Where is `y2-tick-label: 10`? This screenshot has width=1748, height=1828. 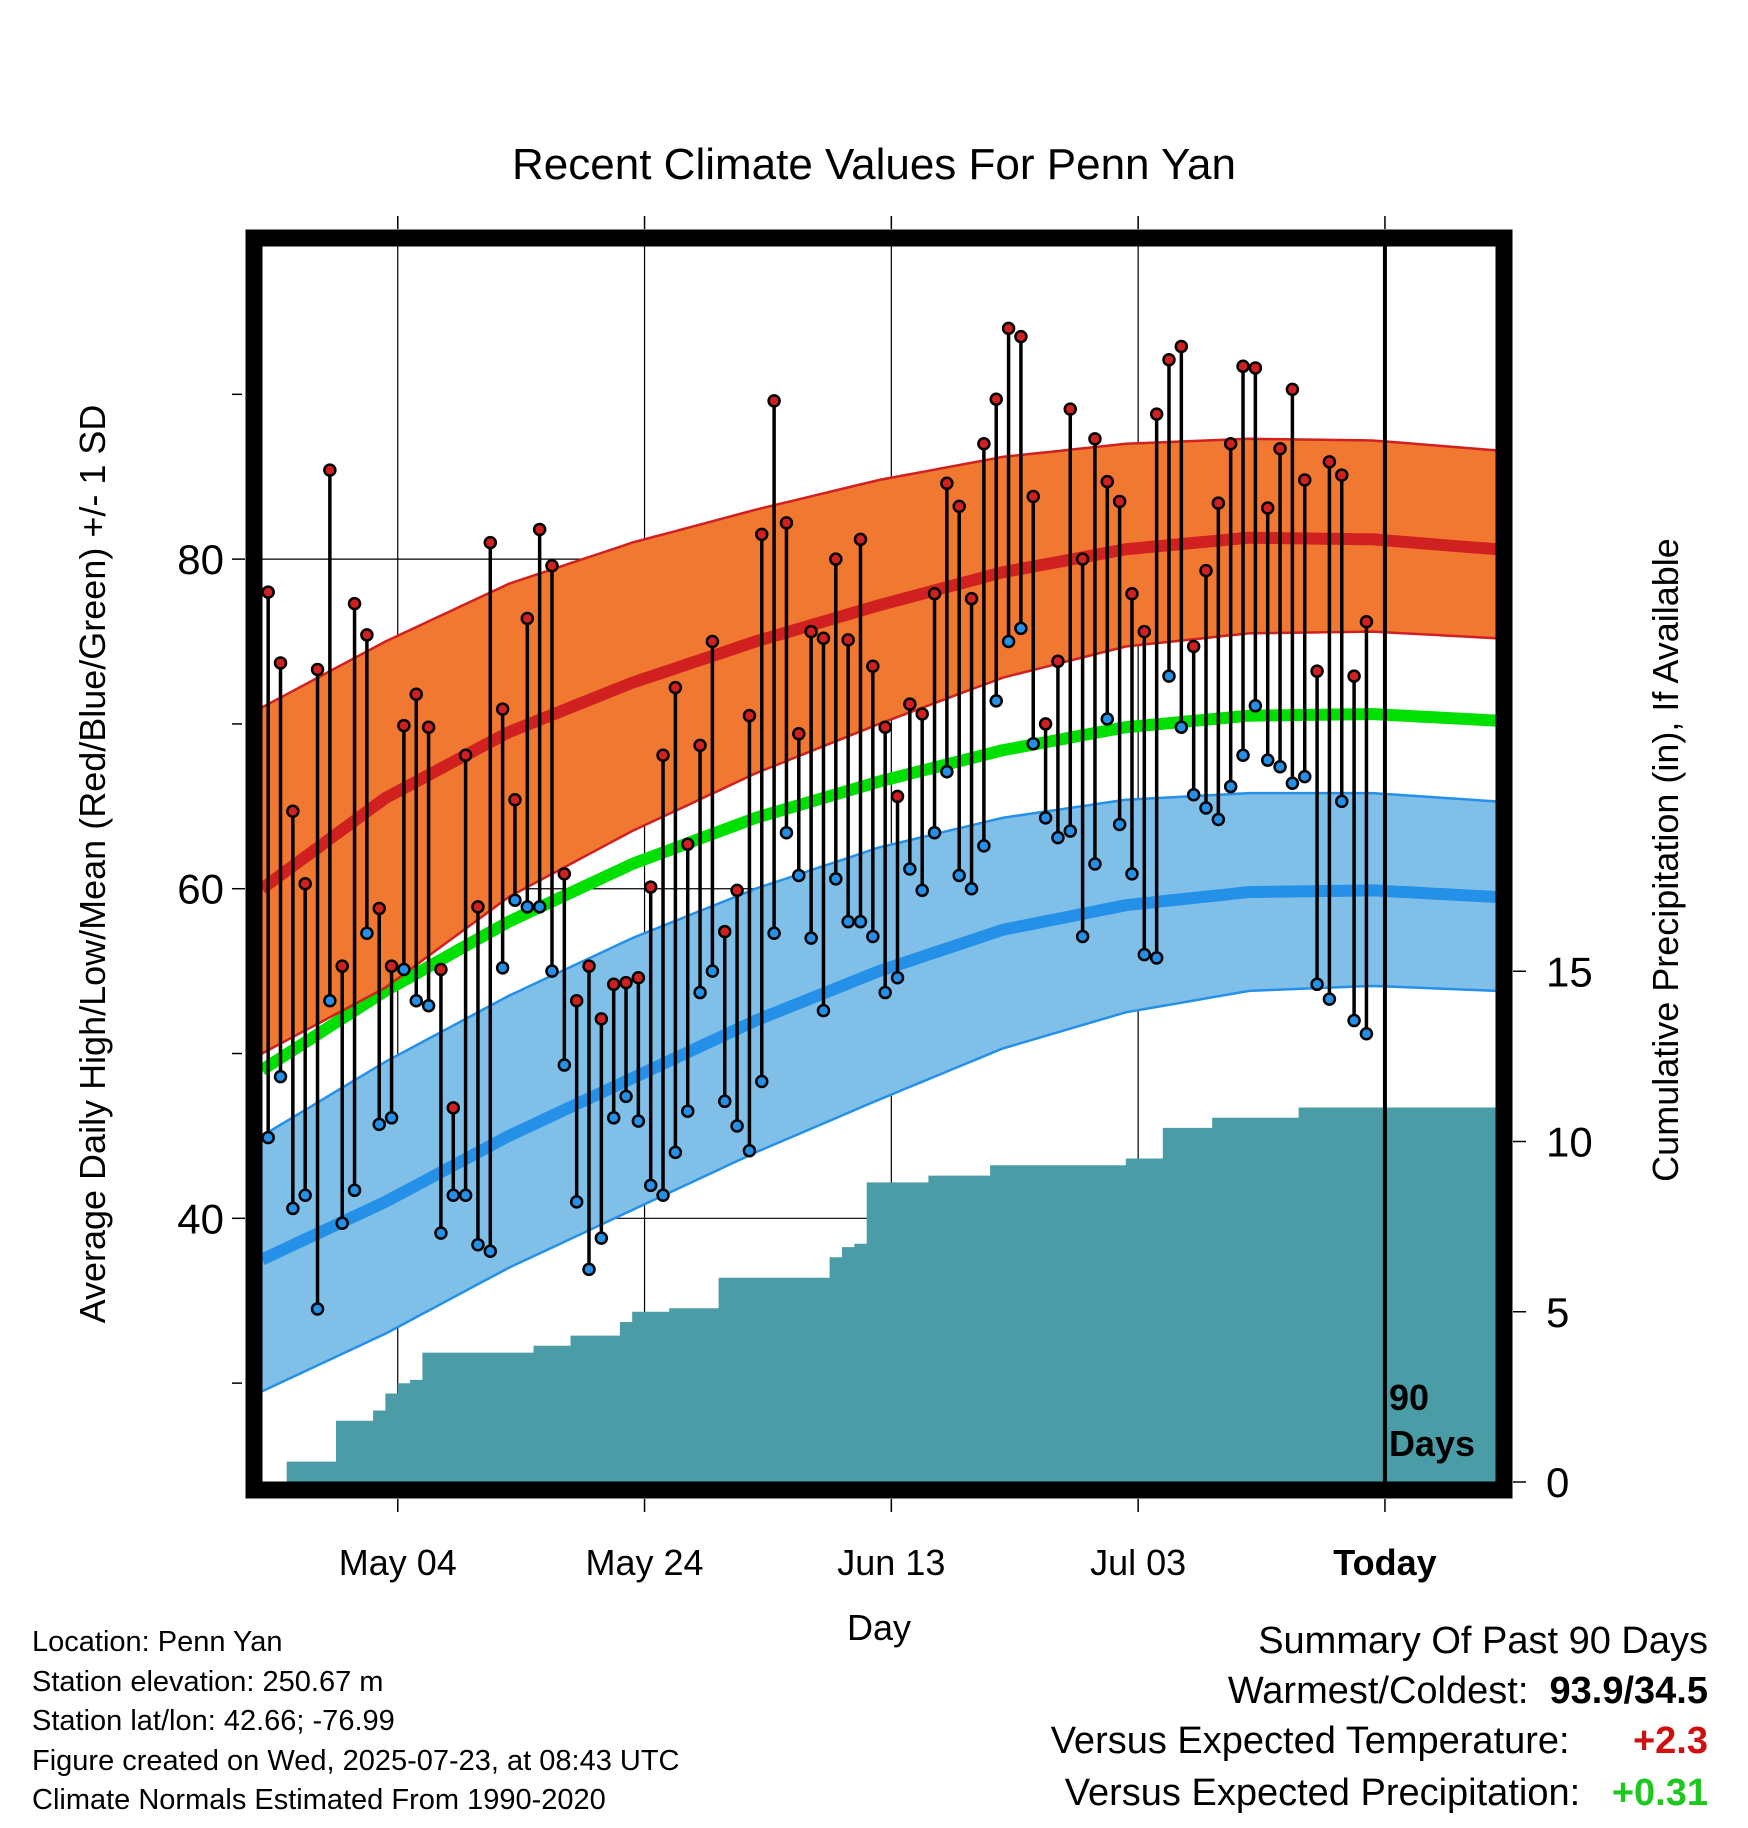
y2-tick-label: 10 is located at coordinates (1569, 1142).